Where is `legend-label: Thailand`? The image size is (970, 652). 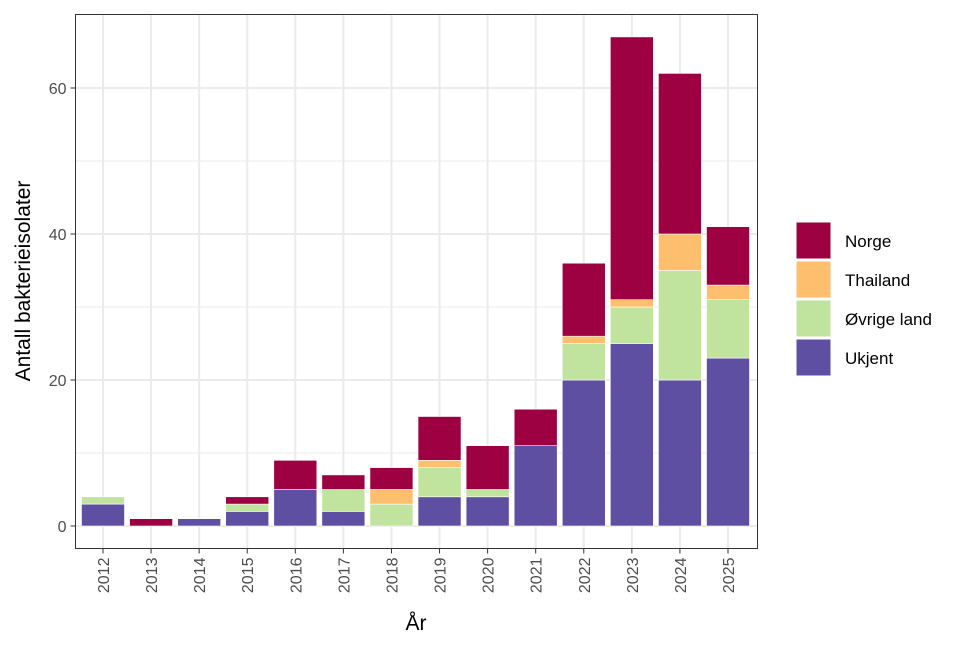 legend-label: Thailand is located at coordinates (877, 280).